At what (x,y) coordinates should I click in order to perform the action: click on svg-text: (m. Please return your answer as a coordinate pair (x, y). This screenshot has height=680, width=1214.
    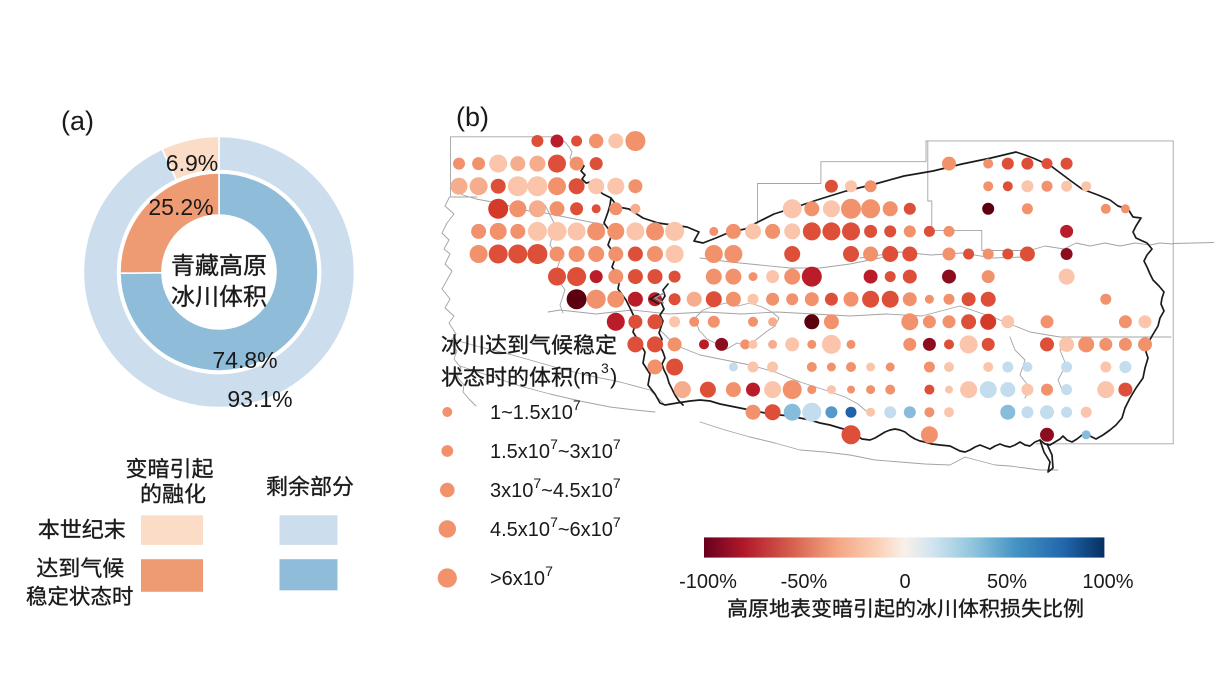
    Looking at the image, I should click on (586, 376).